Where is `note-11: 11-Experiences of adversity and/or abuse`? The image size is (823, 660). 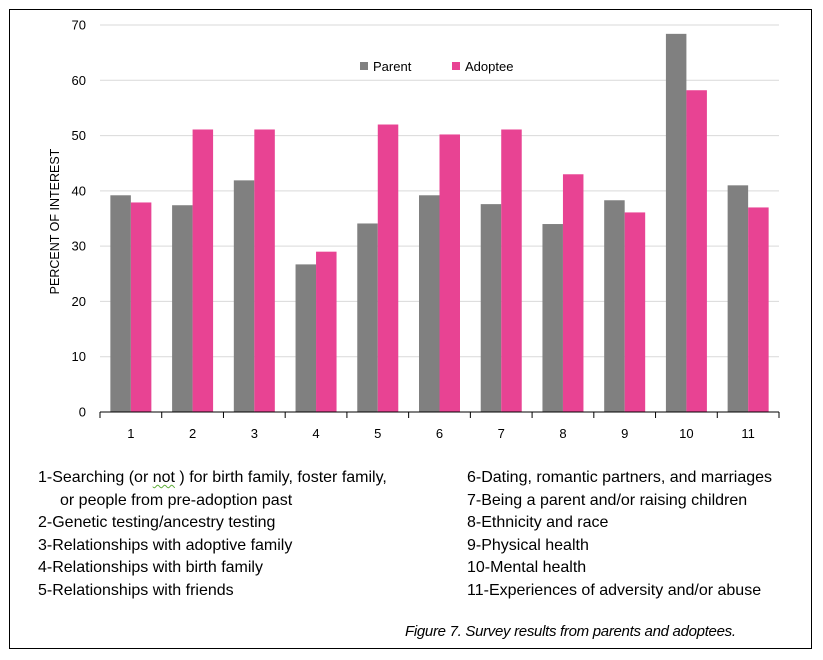
note-11: 11-Experiences of adversity and/or abuse is located at coordinates (614, 590).